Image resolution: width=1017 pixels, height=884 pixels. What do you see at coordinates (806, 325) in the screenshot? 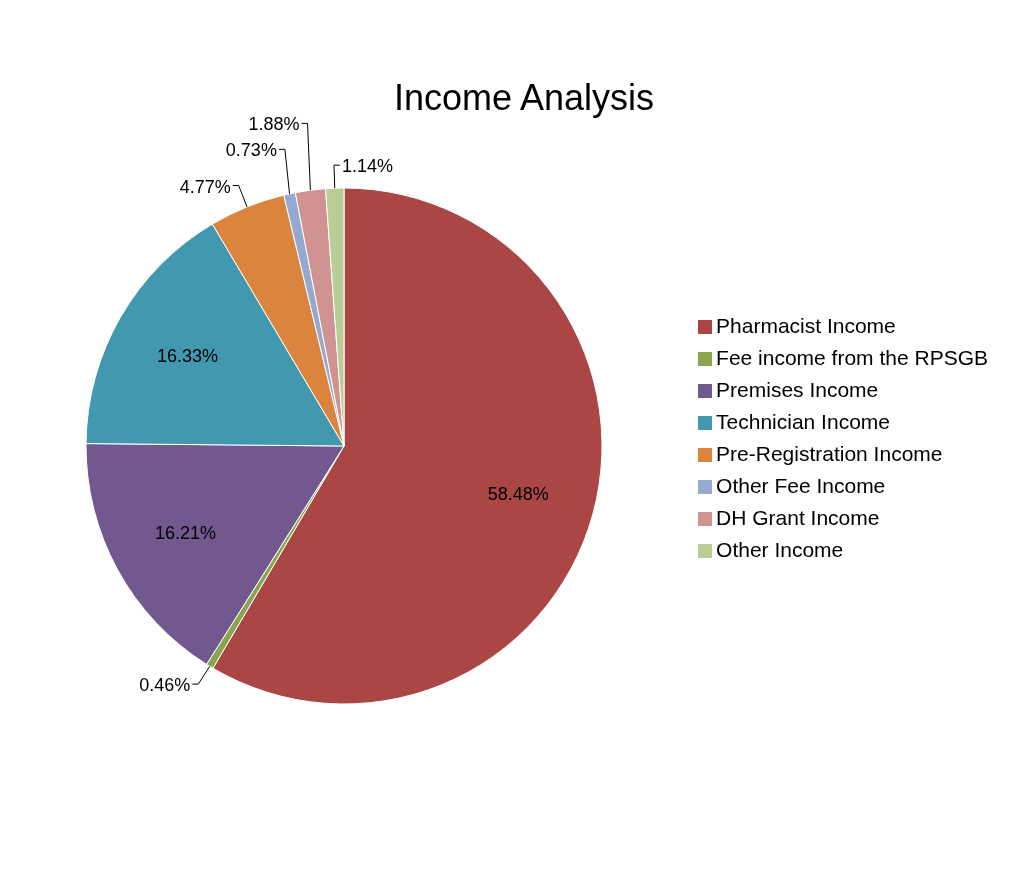
I see `legend-label: Pharmacist Income` at bounding box center [806, 325].